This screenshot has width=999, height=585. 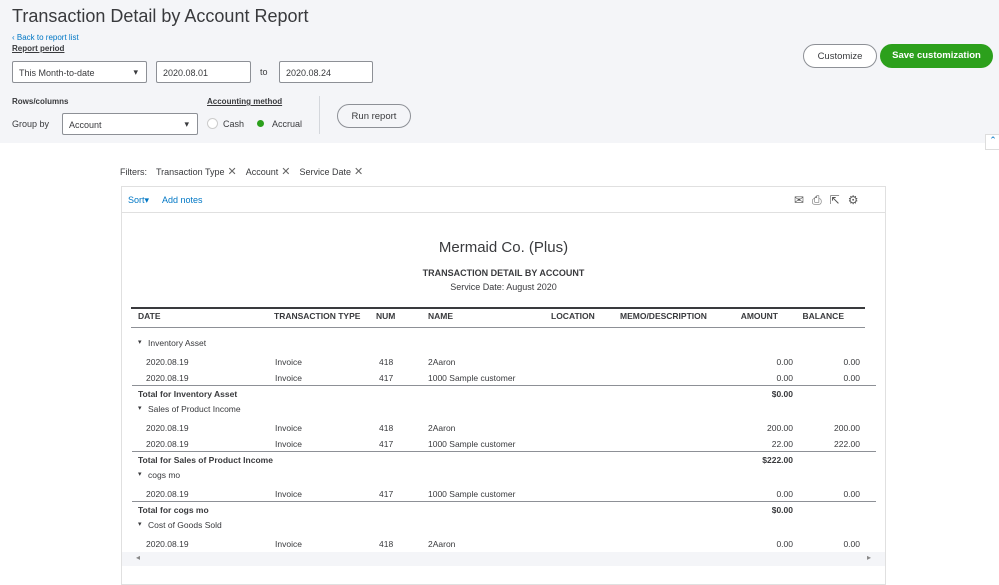 What do you see at coordinates (573, 316) in the screenshot?
I see `column-header: LOCATION` at bounding box center [573, 316].